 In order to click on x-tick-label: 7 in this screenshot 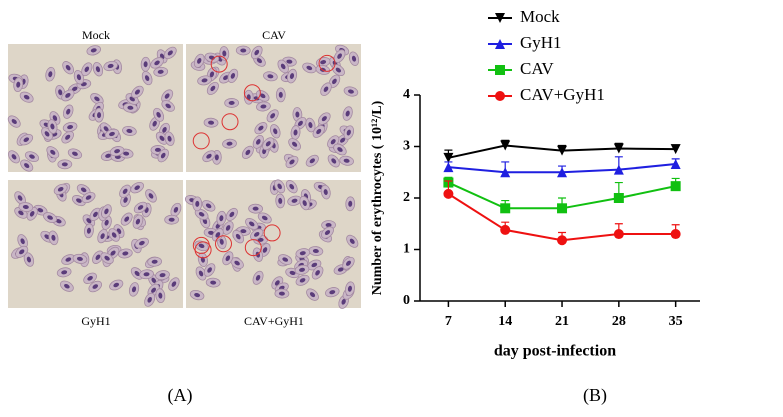, I will do `click(448, 321)`.